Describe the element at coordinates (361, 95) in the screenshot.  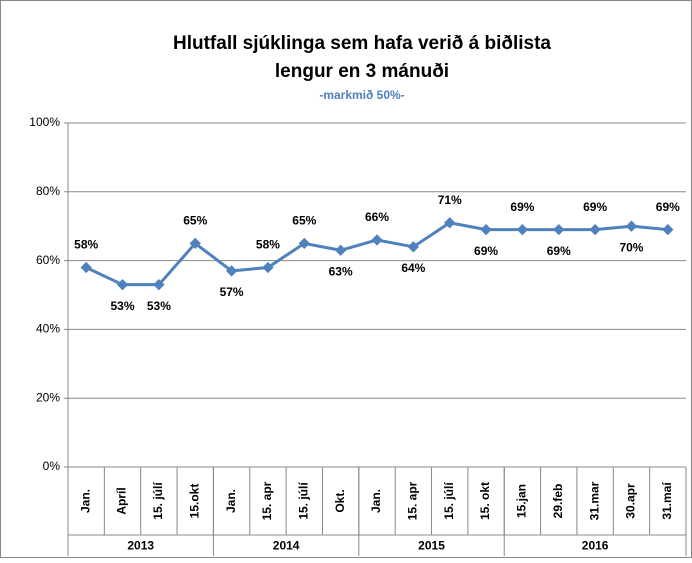
I see `chart-subtitle: -markmið 50%-` at that location.